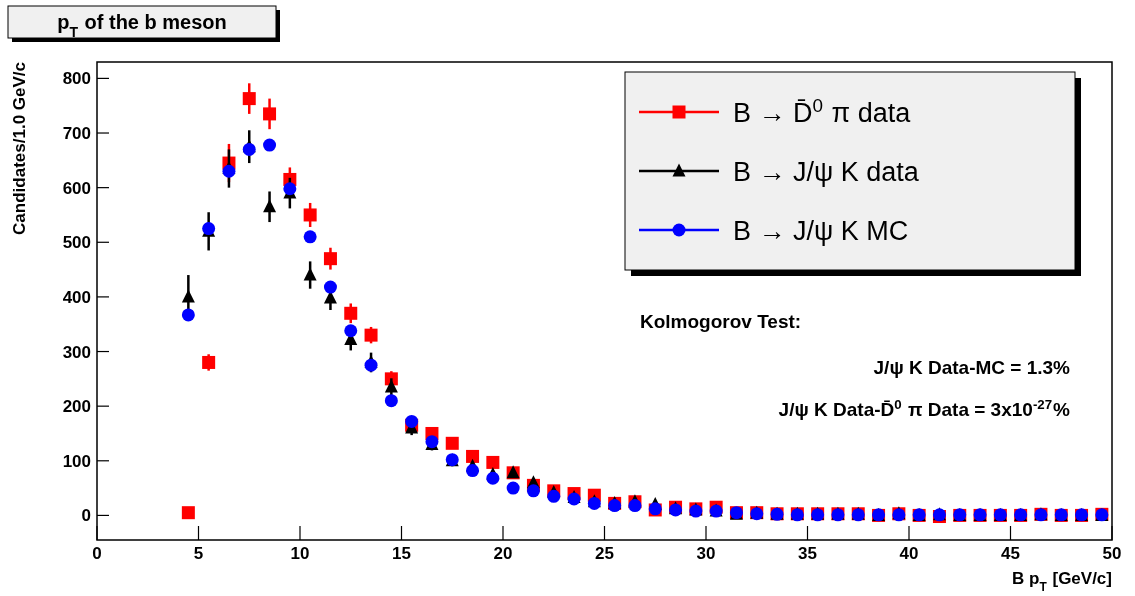 The width and height of the screenshot is (1135, 596). What do you see at coordinates (972, 367) in the screenshot?
I see `annotation: J/ψ K Data-MC = 1.3%` at bounding box center [972, 367].